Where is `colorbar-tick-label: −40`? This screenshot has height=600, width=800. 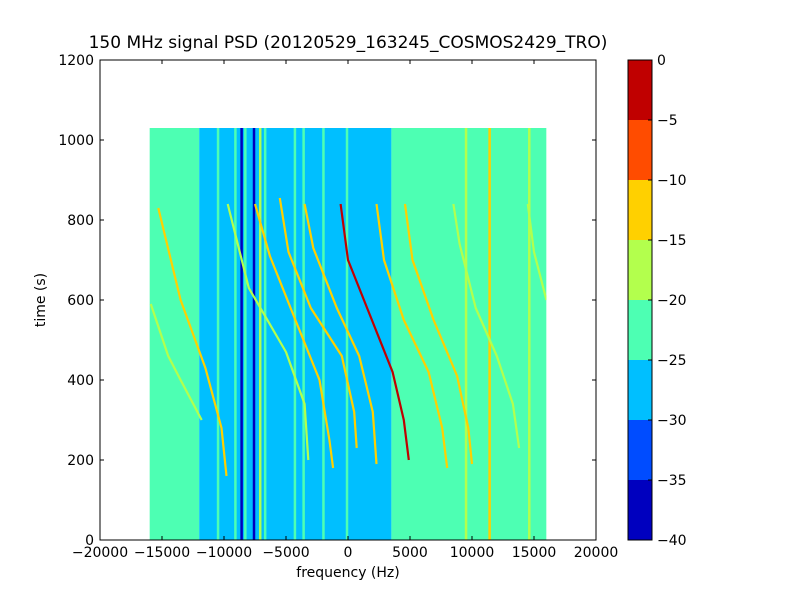
colorbar-tick-label: −40 is located at coordinates (672, 541).